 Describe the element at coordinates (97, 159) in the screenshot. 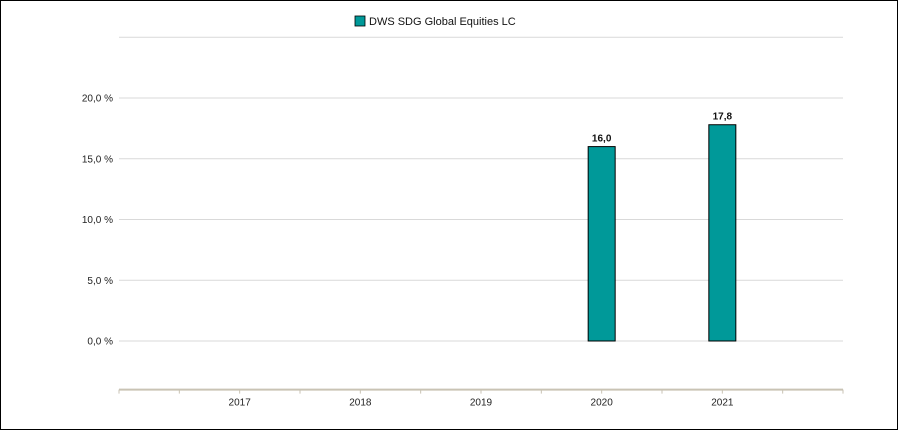

I see `y-tick-label: 15,0 %` at that location.